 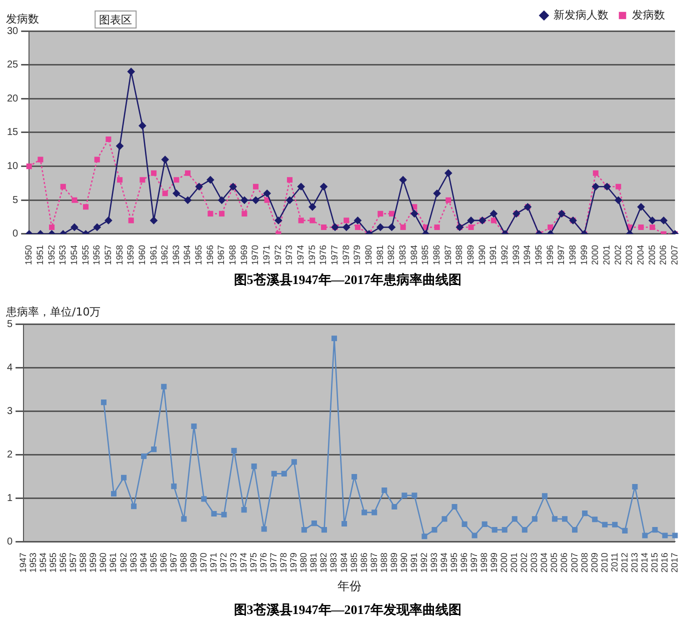 What do you see at coordinates (654, 562) in the screenshot?
I see `x-tick-label: 2015` at bounding box center [654, 562].